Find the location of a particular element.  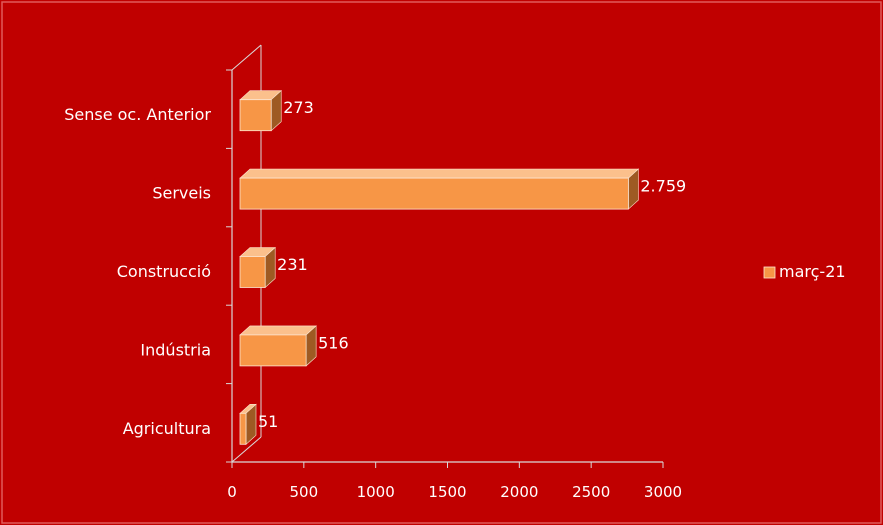

x-tick-label: 3000 is located at coordinates (663, 492).